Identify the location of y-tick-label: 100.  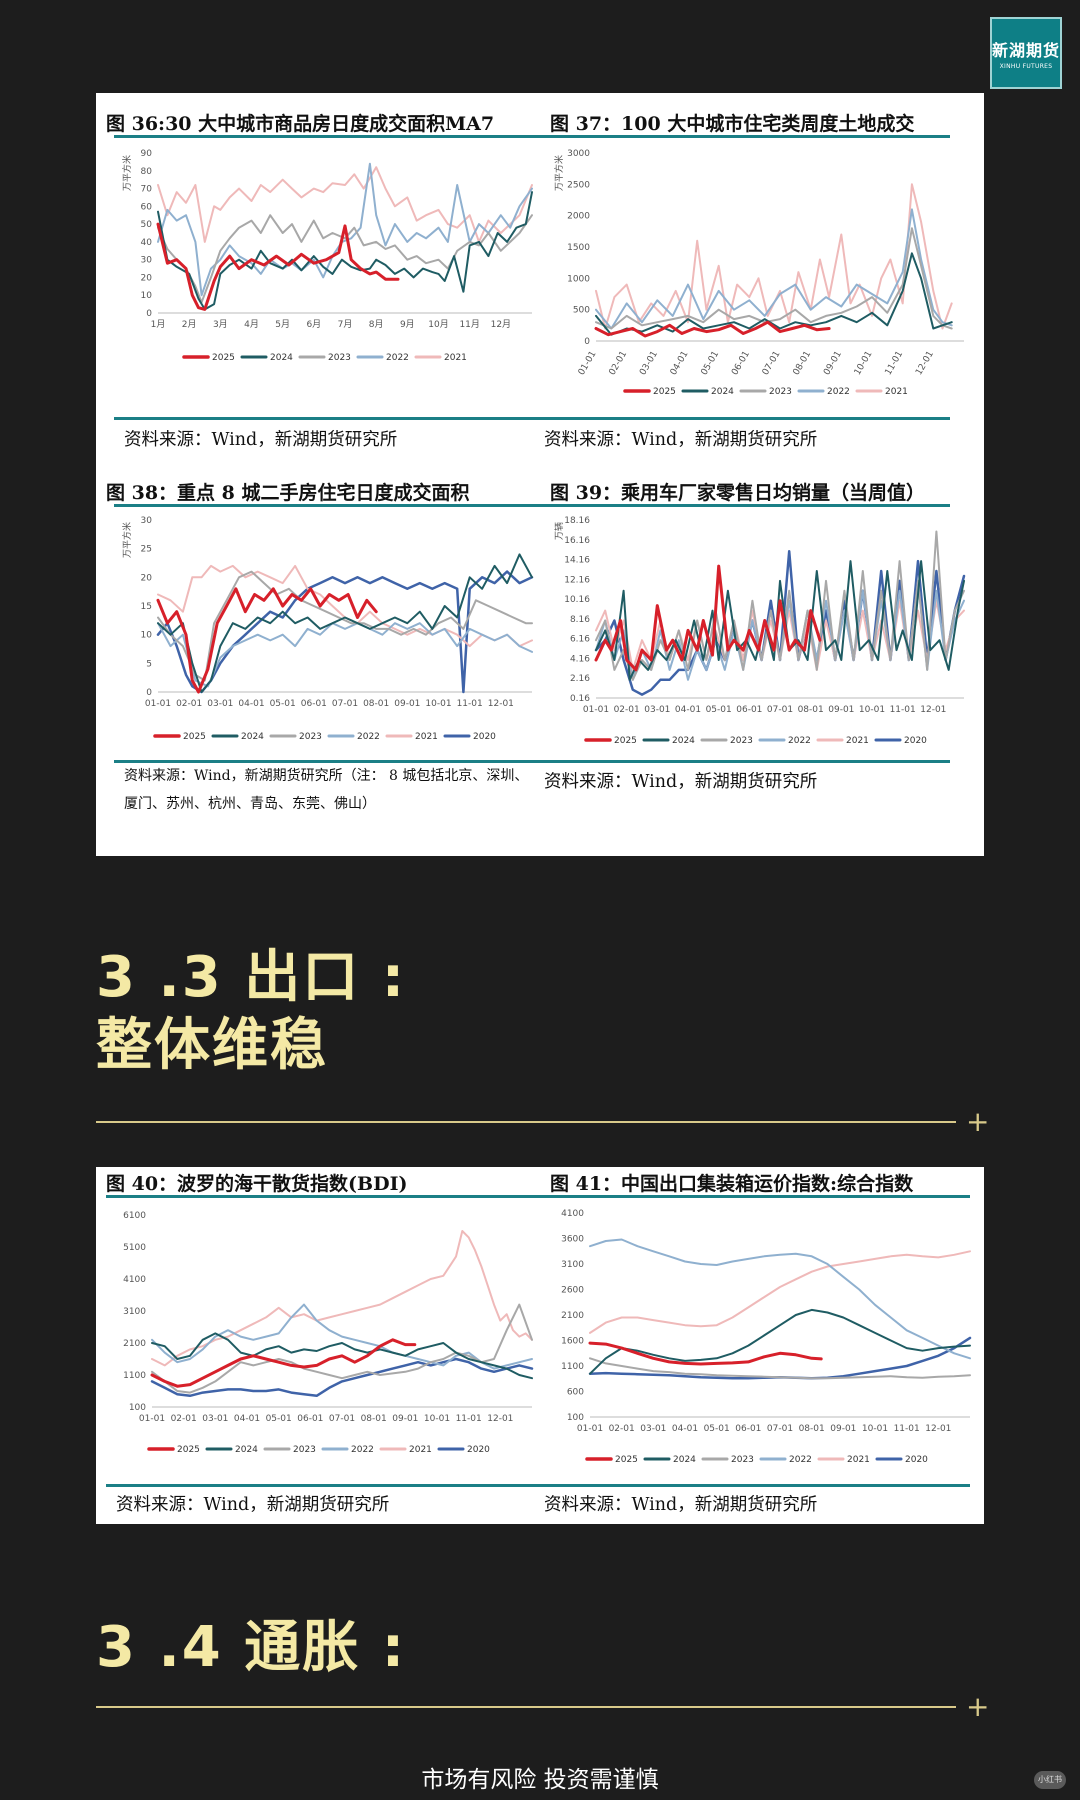
(575, 1418).